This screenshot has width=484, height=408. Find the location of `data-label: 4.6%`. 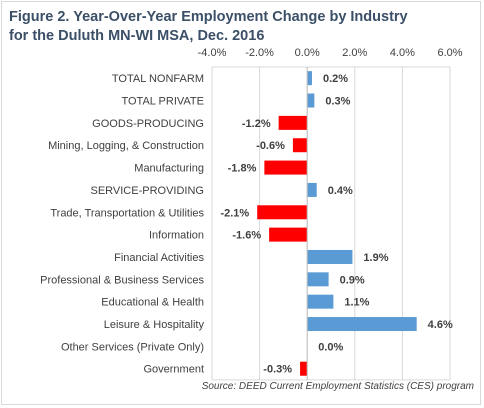

data-label: 4.6% is located at coordinates (440, 325).